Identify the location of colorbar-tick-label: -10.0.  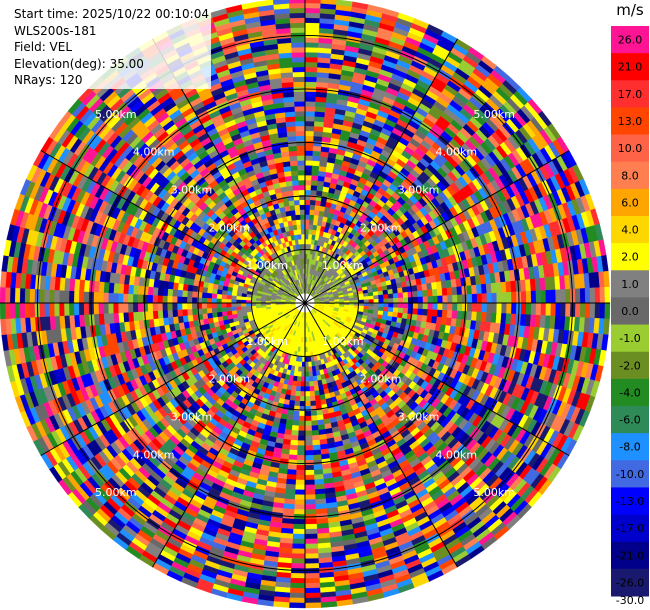
(630, 474).